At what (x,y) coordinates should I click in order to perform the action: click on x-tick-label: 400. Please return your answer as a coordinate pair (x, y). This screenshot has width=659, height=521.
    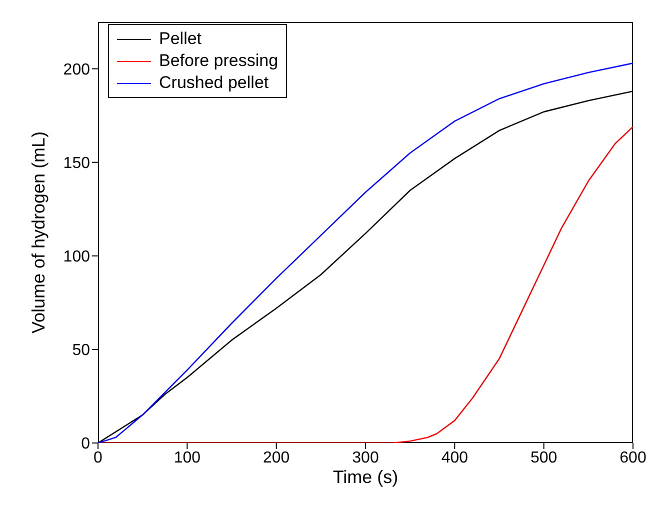
    Looking at the image, I should click on (454, 457).